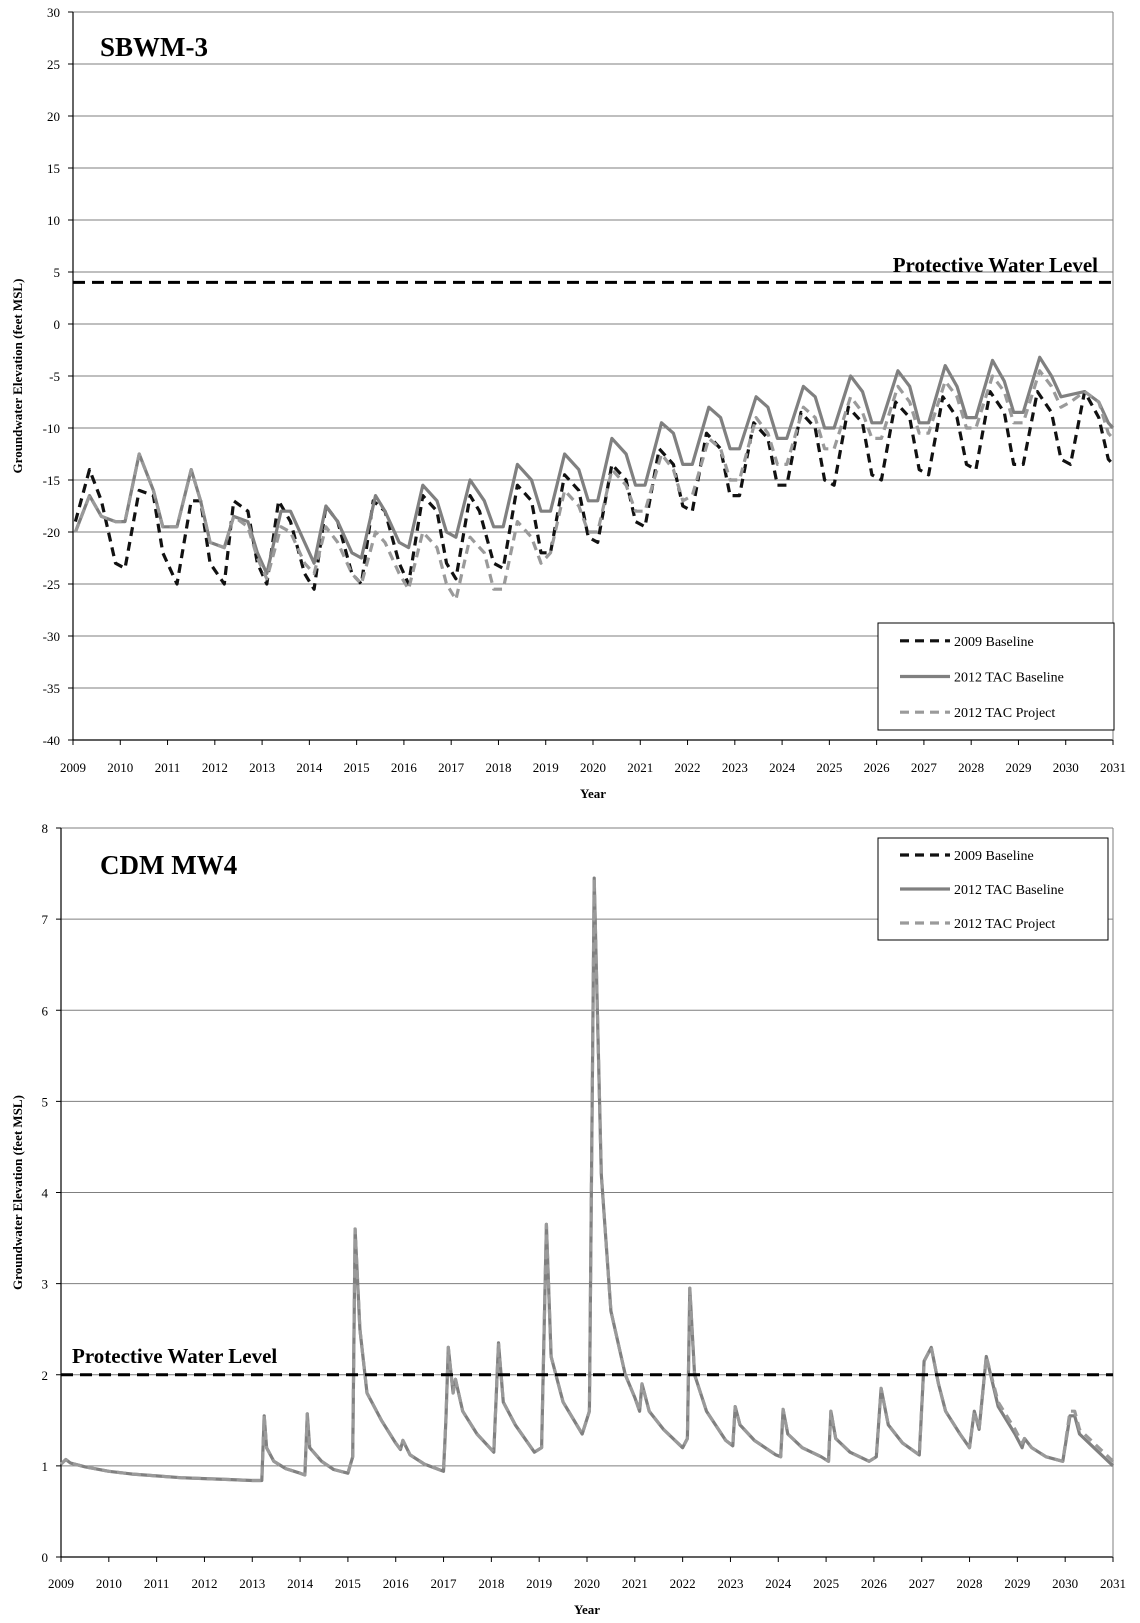 The image size is (1140, 1623). Describe the element at coordinates (53, 220) in the screenshot. I see `y-tick-label: 10` at that location.